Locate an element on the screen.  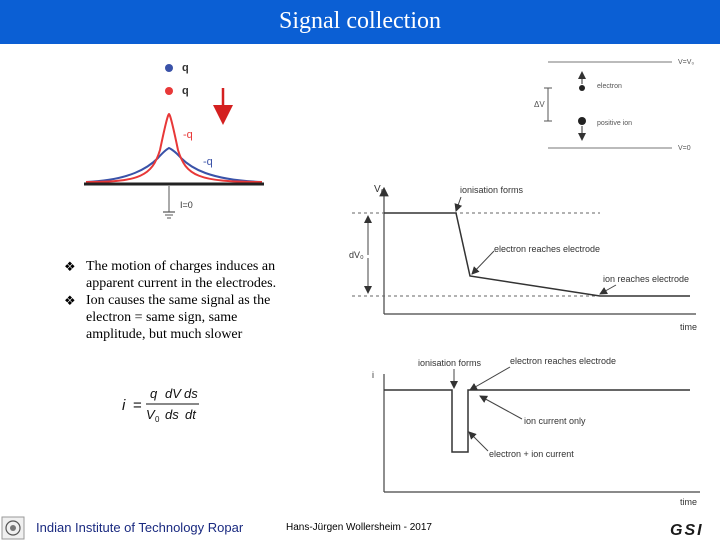
voltage-y-label: V₀ is located at coordinates (379, 189).